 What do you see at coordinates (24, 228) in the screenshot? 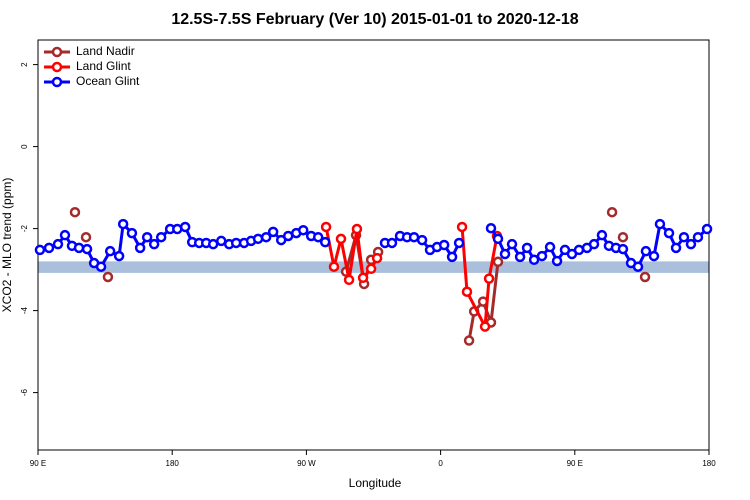
I see `y-tick-label: -2` at bounding box center [24, 228].